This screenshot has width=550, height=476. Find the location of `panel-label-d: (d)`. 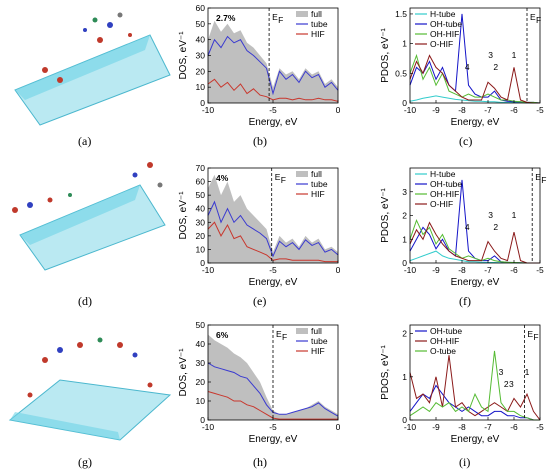

panel-label-d: (d) is located at coordinates (85, 301).